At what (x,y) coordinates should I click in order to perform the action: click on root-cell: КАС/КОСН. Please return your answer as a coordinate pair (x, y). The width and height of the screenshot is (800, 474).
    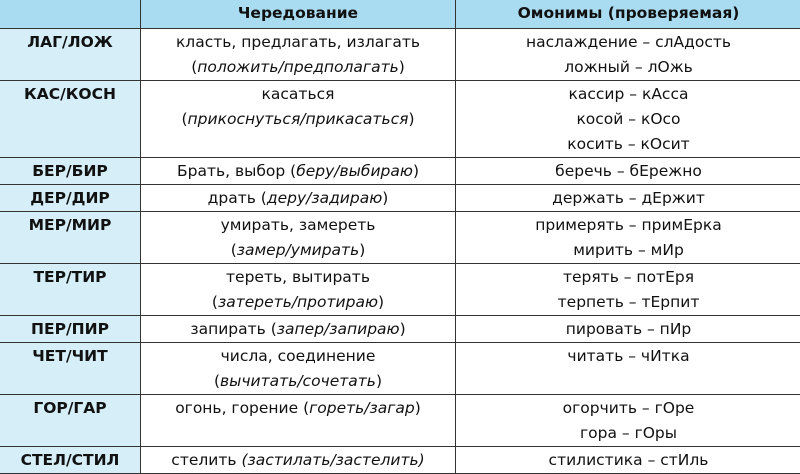
    Looking at the image, I should click on (70, 119).